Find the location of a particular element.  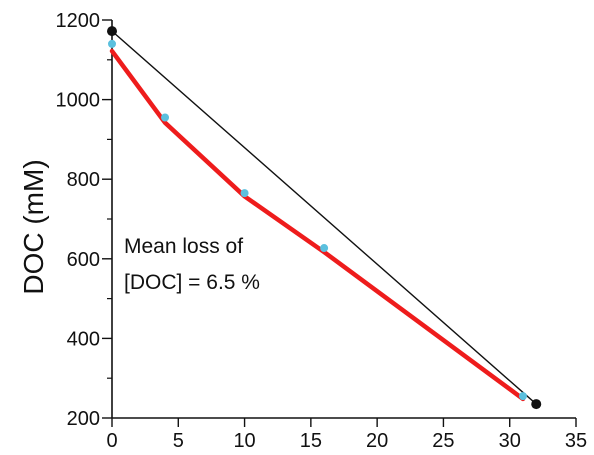

x-tick-label-35: 35 is located at coordinates (576, 441).